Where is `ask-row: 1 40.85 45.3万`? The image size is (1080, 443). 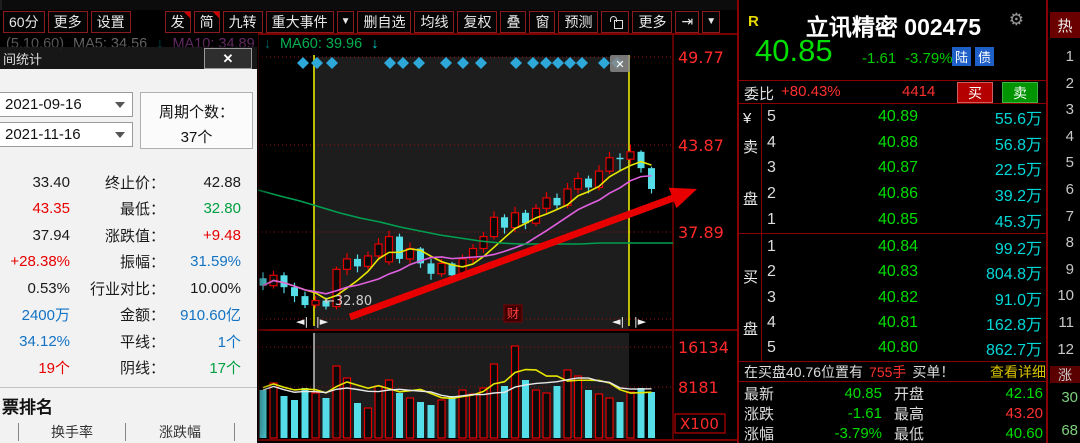 ask-row: 1 40.85 45.3万 is located at coordinates (905, 220).